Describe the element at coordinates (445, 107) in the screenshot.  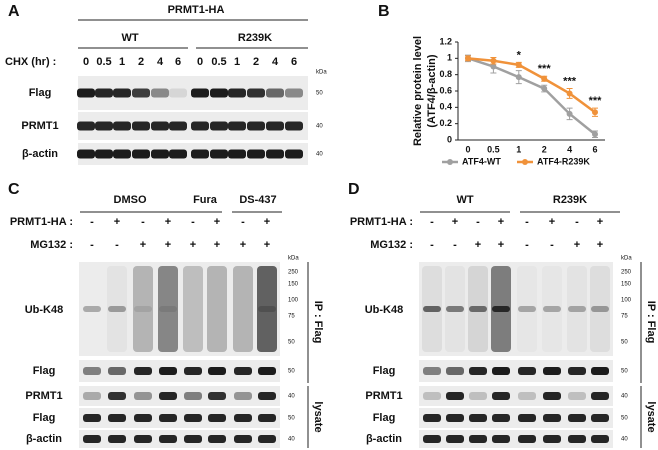
I see `y-tick-label: 0.4` at that location.